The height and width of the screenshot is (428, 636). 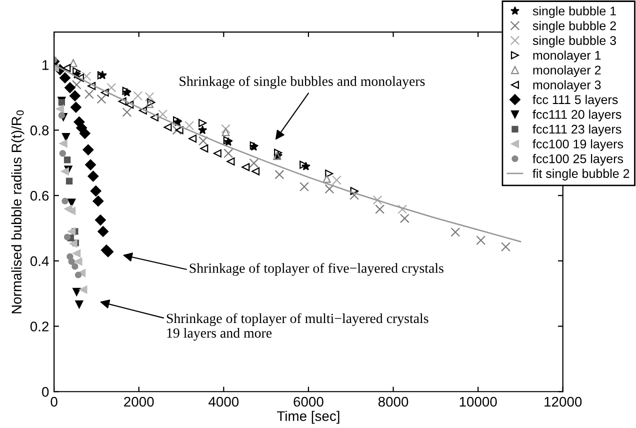 I want to click on y-axis-title: Normalised bubble radius R(t)/R$_{0}$, so click(x=17, y=212).